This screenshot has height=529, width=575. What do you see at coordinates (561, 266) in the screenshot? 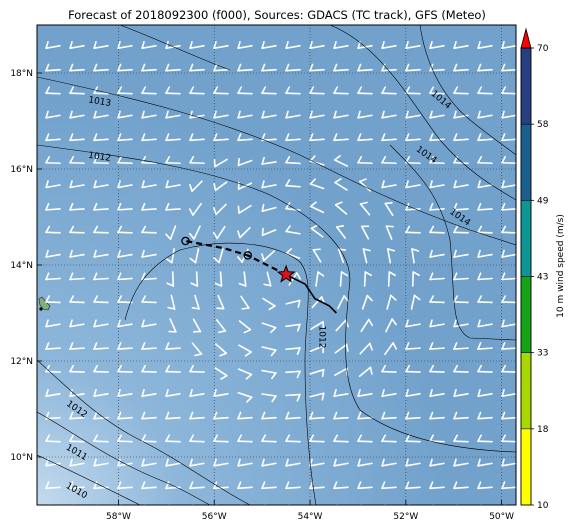
I see `colorbar-title: 10 m wind speed (m/s)` at bounding box center [561, 266].